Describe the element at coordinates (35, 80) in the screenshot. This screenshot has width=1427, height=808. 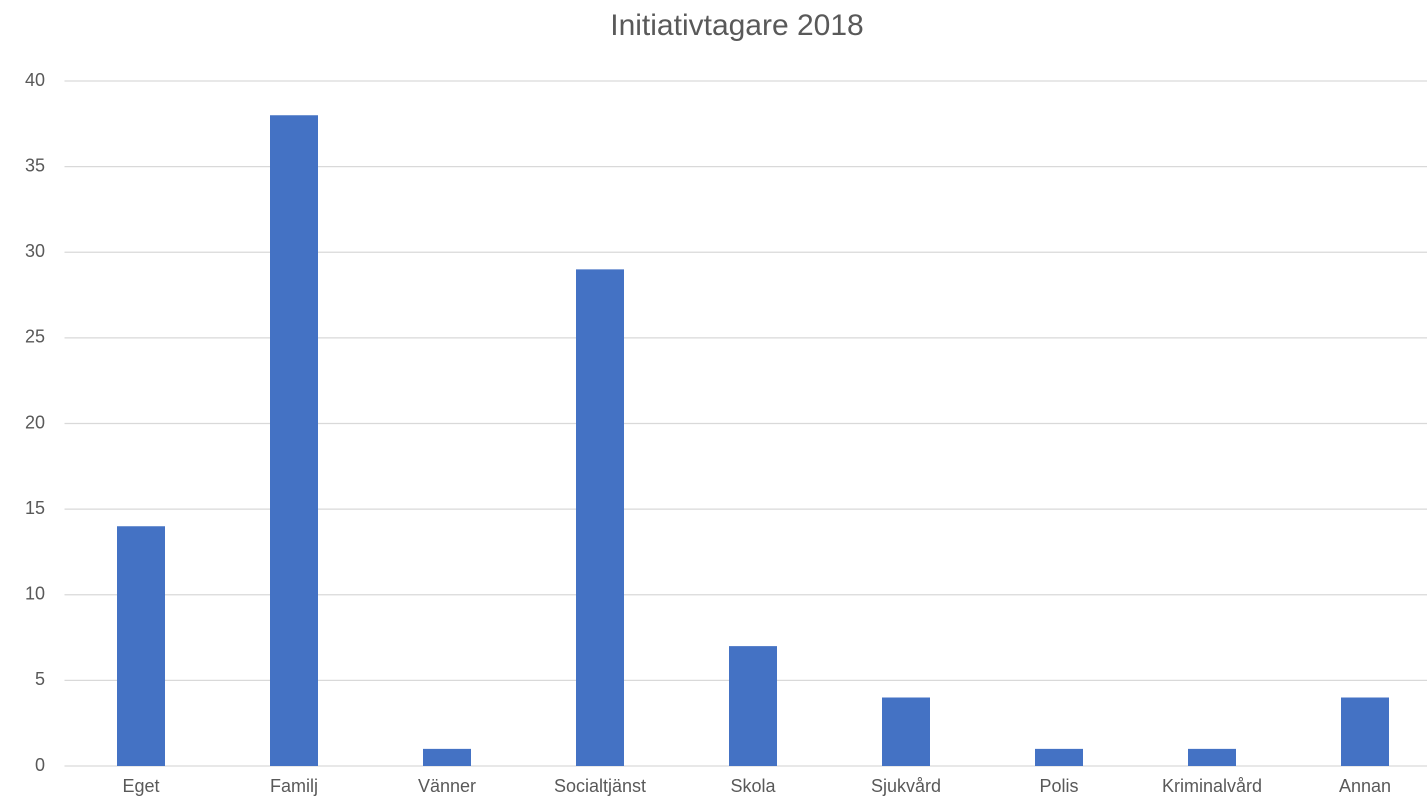
I see `y-tick-label: 40` at that location.